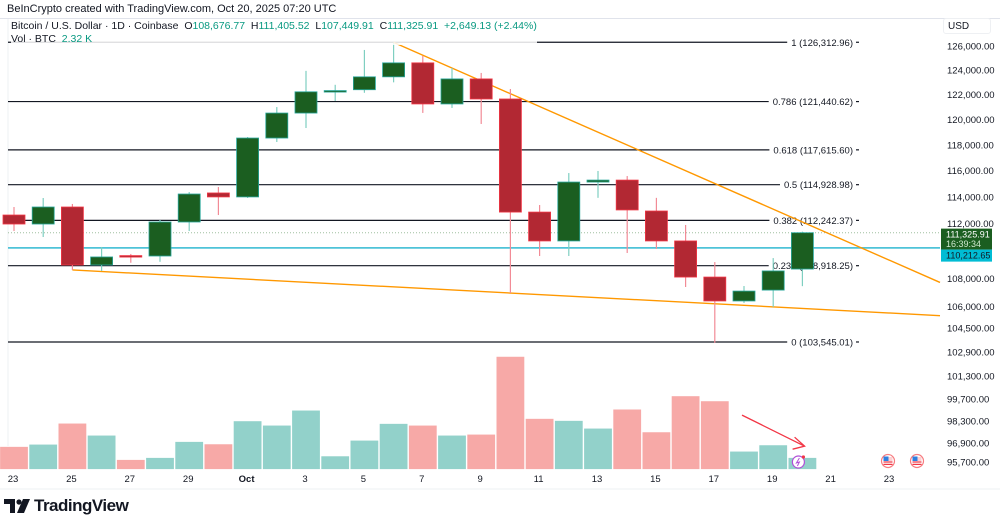 The width and height of the screenshot is (1000, 525). I want to click on high-value: 111,405.52, so click(284, 26).